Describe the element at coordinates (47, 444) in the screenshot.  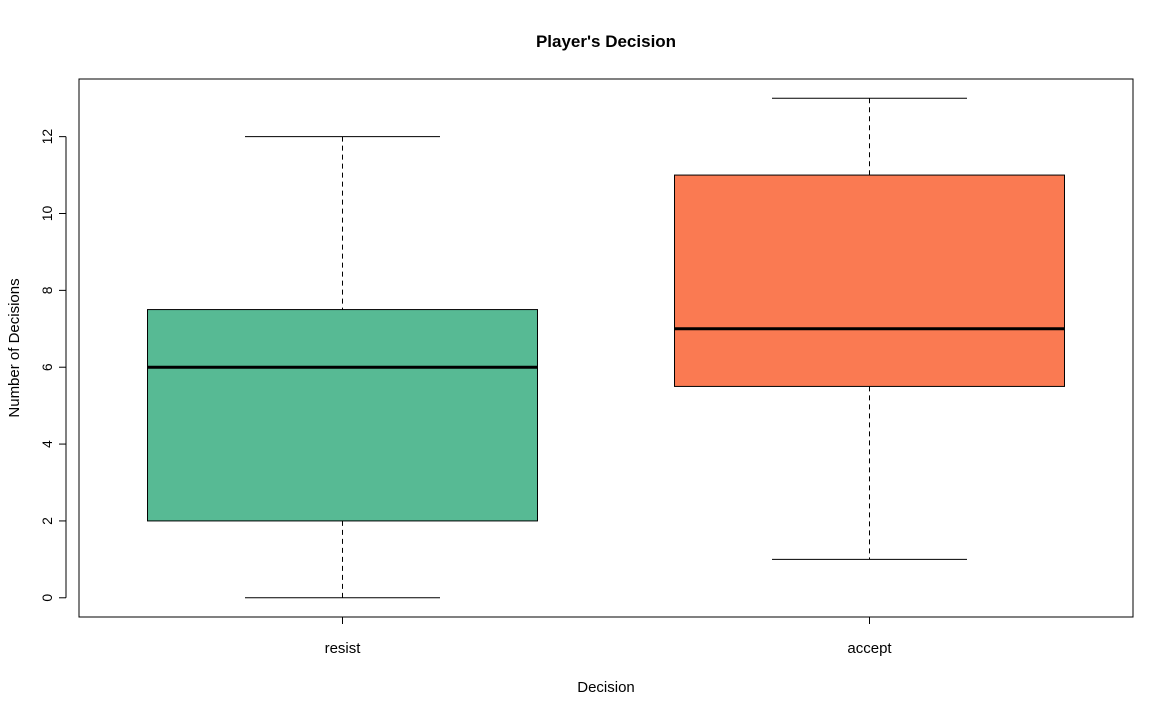
I see `y-tick-label: 4` at that location.